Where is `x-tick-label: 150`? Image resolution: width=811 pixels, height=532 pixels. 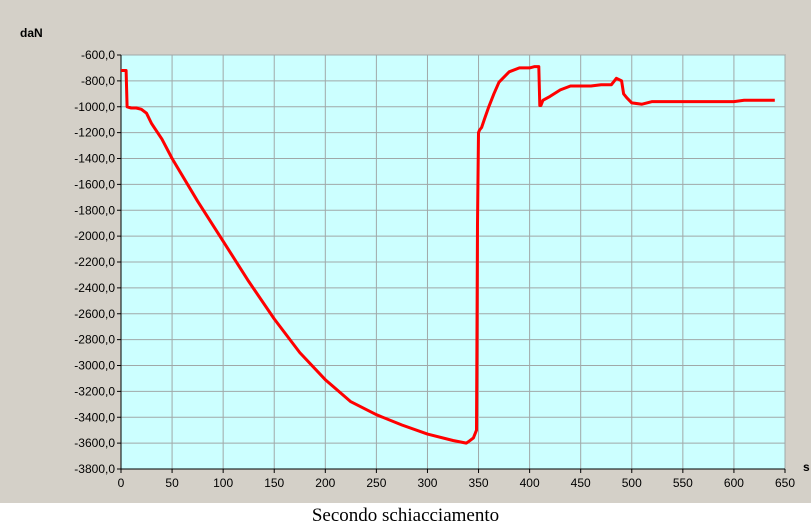
x-tick-label: 150 is located at coordinates (274, 483).